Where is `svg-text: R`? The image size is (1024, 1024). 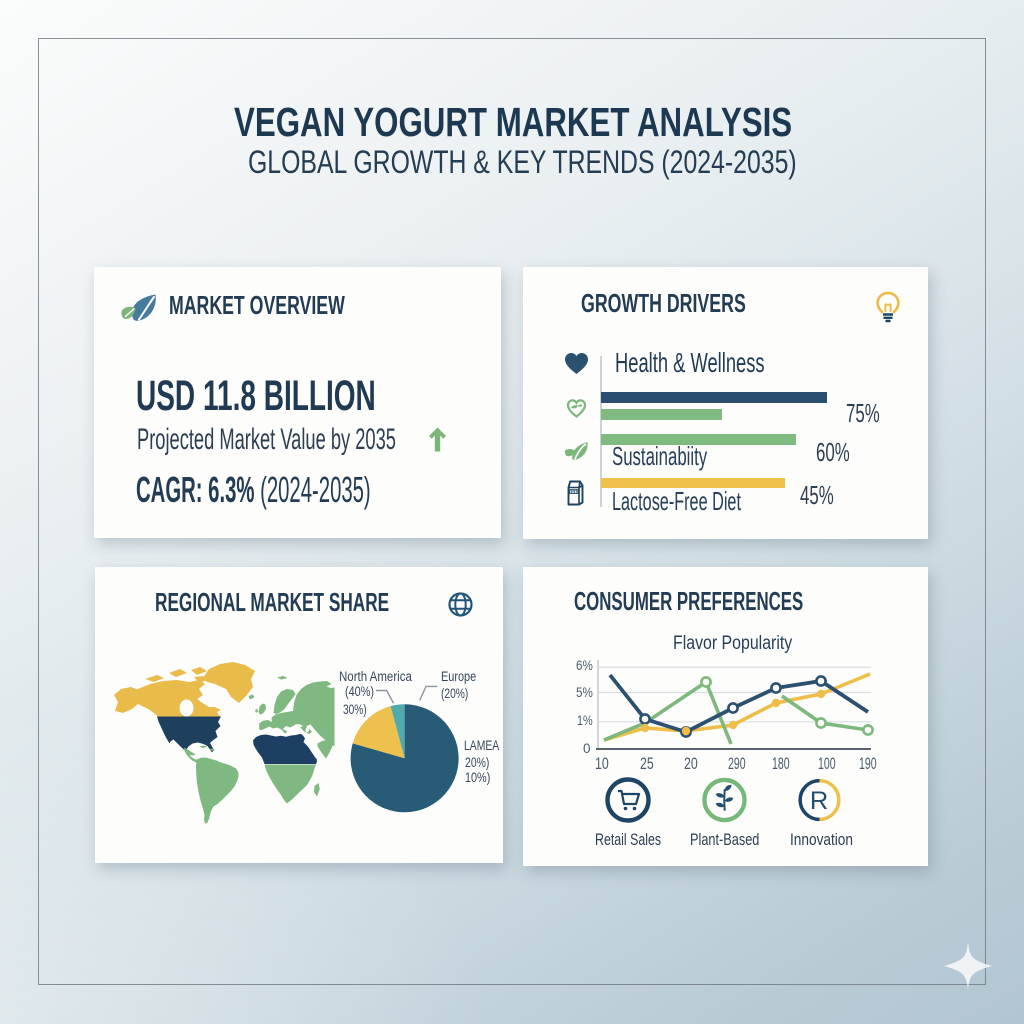
svg-text: R is located at coordinates (819, 801).